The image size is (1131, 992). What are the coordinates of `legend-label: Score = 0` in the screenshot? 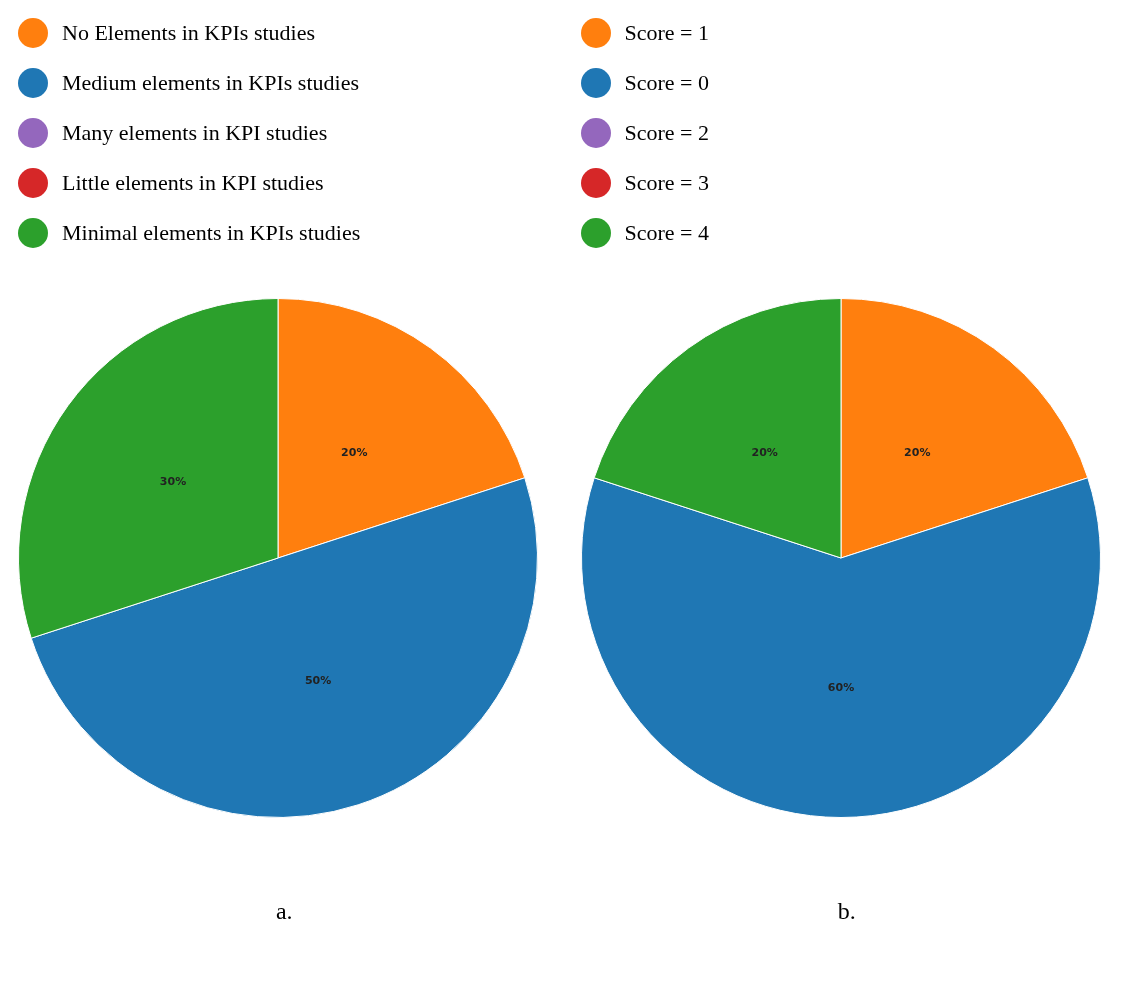 It's located at (666, 83).